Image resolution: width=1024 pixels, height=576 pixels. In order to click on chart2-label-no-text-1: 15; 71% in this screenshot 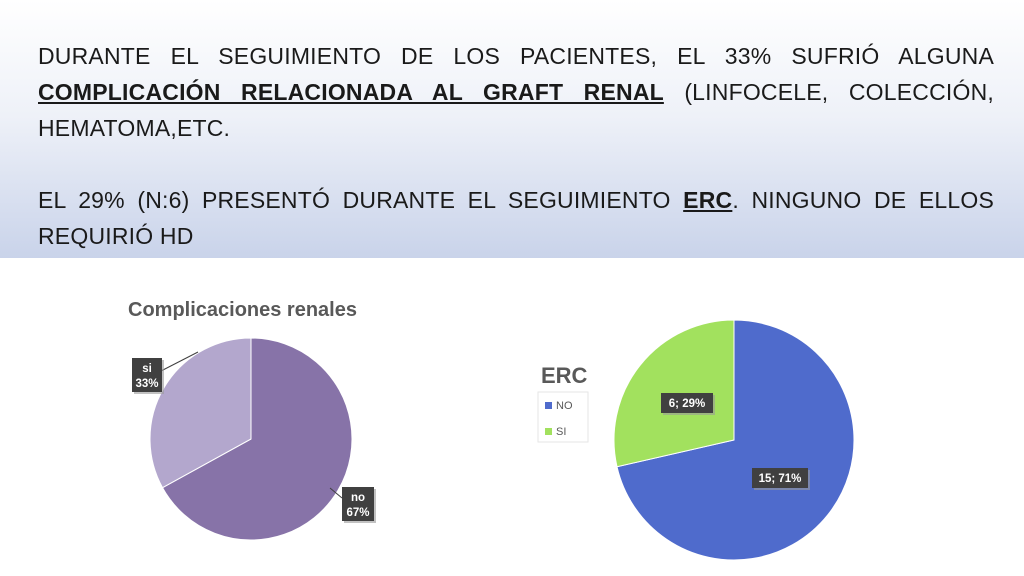, I will do `click(780, 479)`.